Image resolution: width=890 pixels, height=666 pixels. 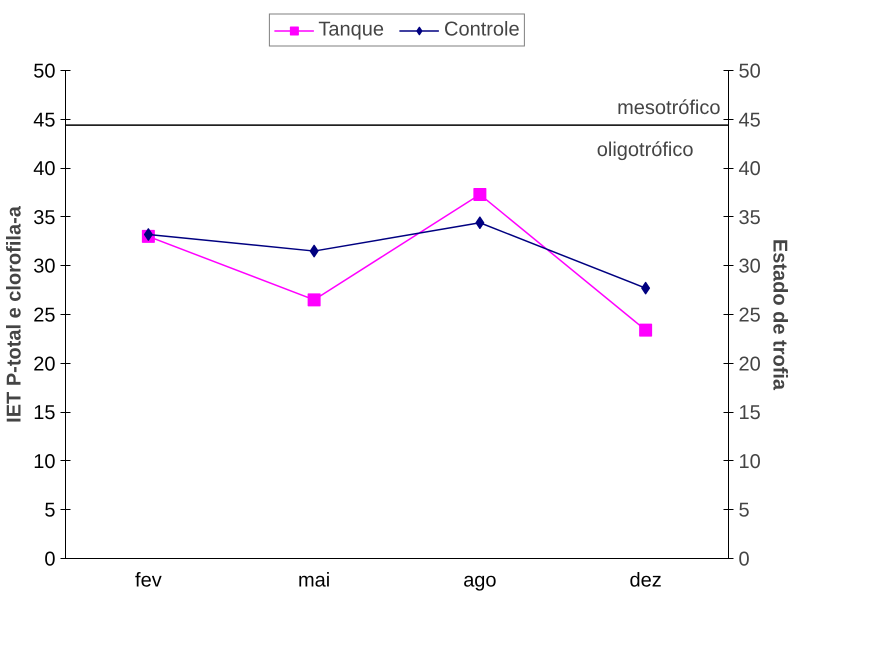 What do you see at coordinates (44, 413) in the screenshot?
I see `y-tick-label: 15` at bounding box center [44, 413].